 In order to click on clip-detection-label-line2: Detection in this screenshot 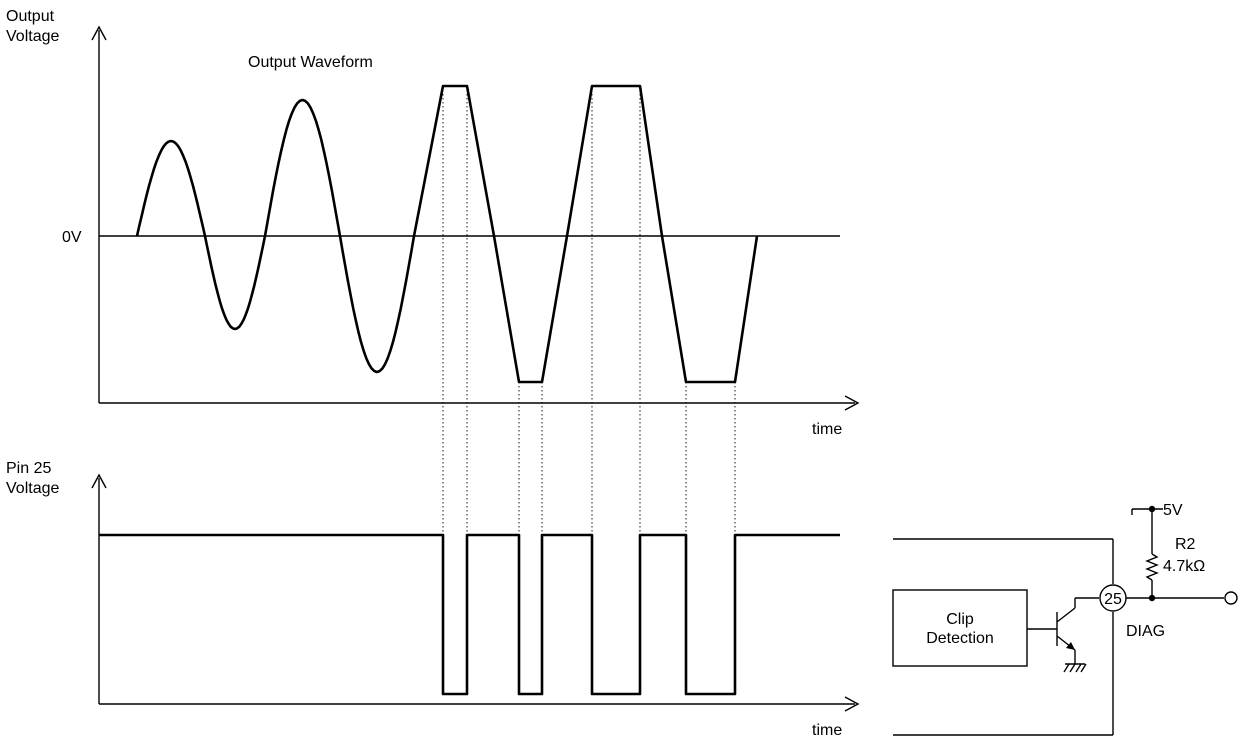, I will do `click(960, 638)`.